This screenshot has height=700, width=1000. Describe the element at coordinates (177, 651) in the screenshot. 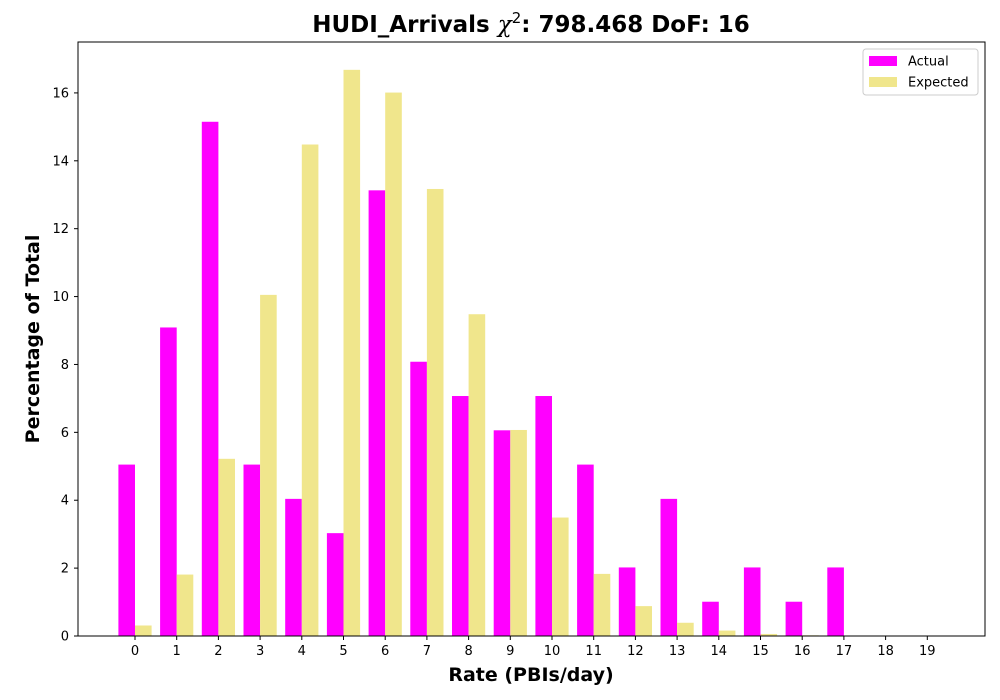

I see `x-tick-label: 1` at that location.